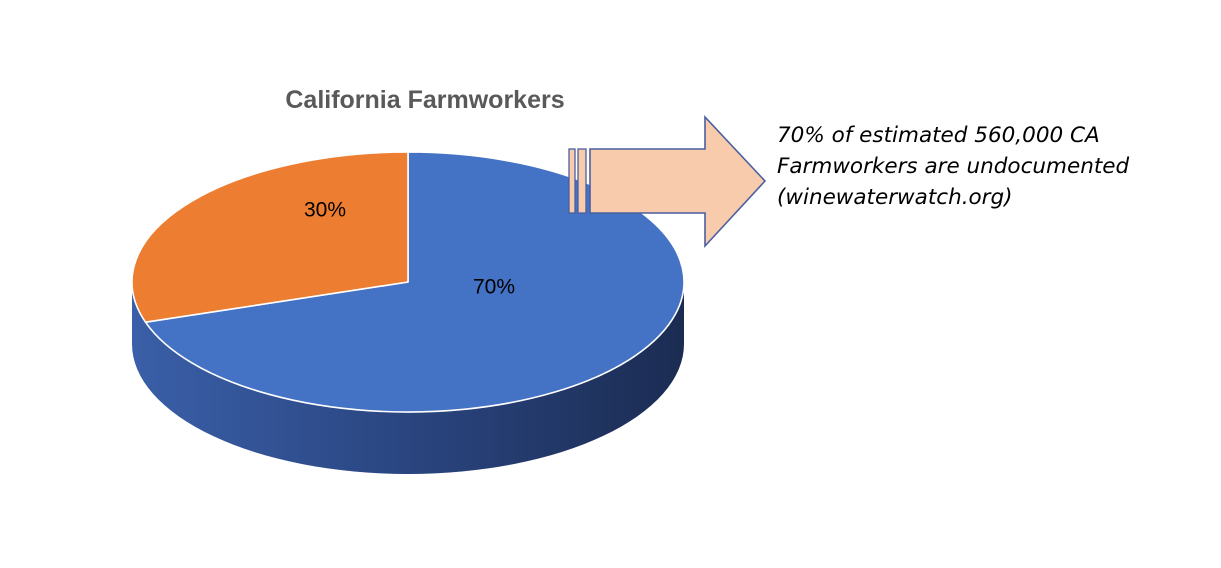 This screenshot has width=1221, height=568. I want to click on slice-label-0: 70%, so click(494, 287).